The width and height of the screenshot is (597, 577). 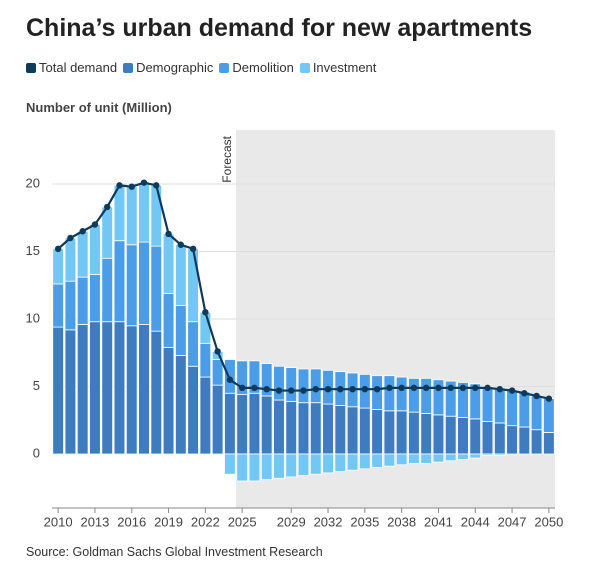 I want to click on legend-item: Demolition, so click(x=256, y=67).